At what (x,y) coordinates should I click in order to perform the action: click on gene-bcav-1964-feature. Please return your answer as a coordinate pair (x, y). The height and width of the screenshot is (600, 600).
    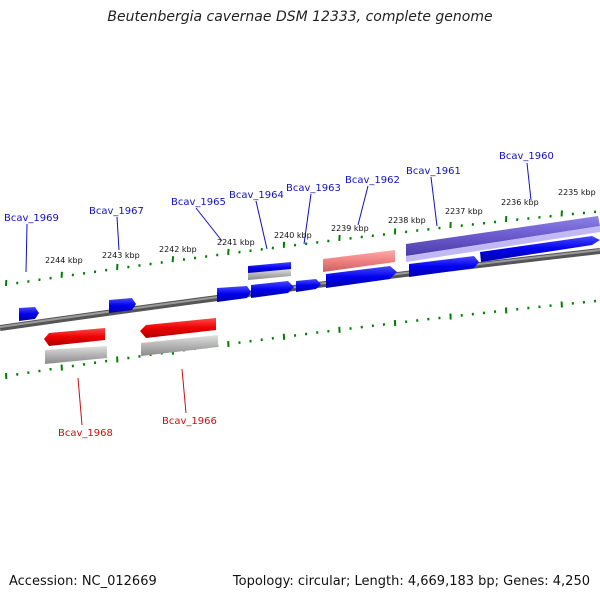
    Looking at the image, I should click on (272, 289).